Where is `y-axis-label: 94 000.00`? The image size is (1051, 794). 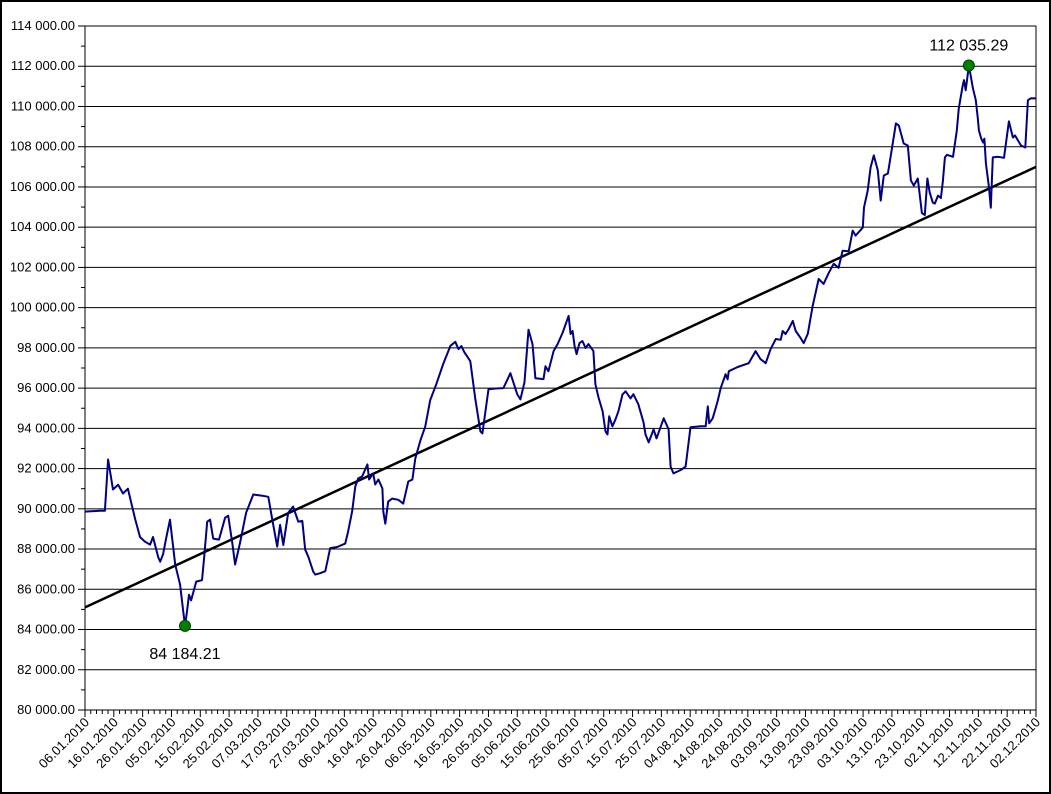
y-axis-label: 94 000.00 is located at coordinates (46, 427).